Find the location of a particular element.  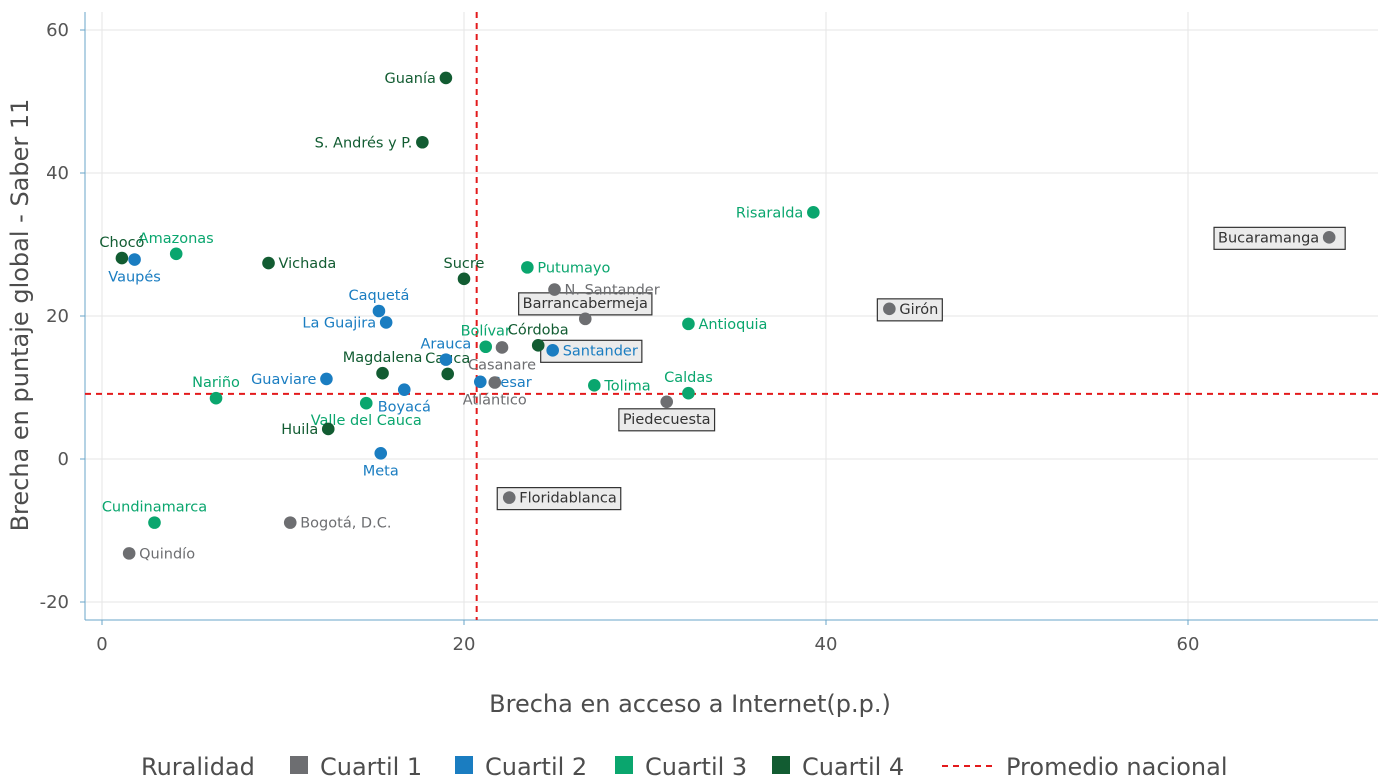

point-label-guania: Guanía is located at coordinates (409, 79).